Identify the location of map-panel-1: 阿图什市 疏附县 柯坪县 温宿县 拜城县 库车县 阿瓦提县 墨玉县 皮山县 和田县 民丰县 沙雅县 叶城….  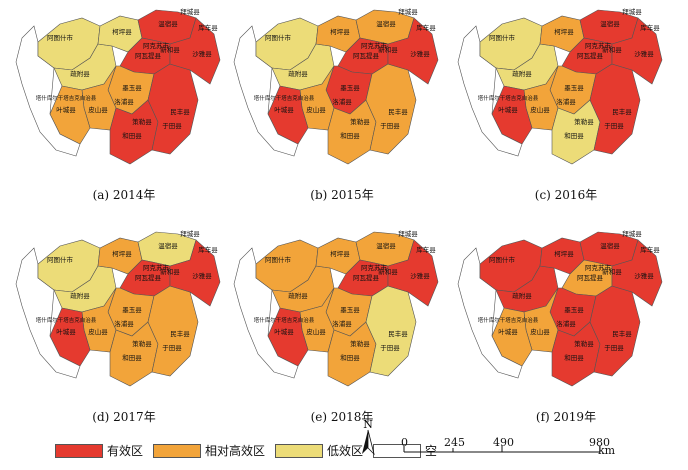
(124, 90).